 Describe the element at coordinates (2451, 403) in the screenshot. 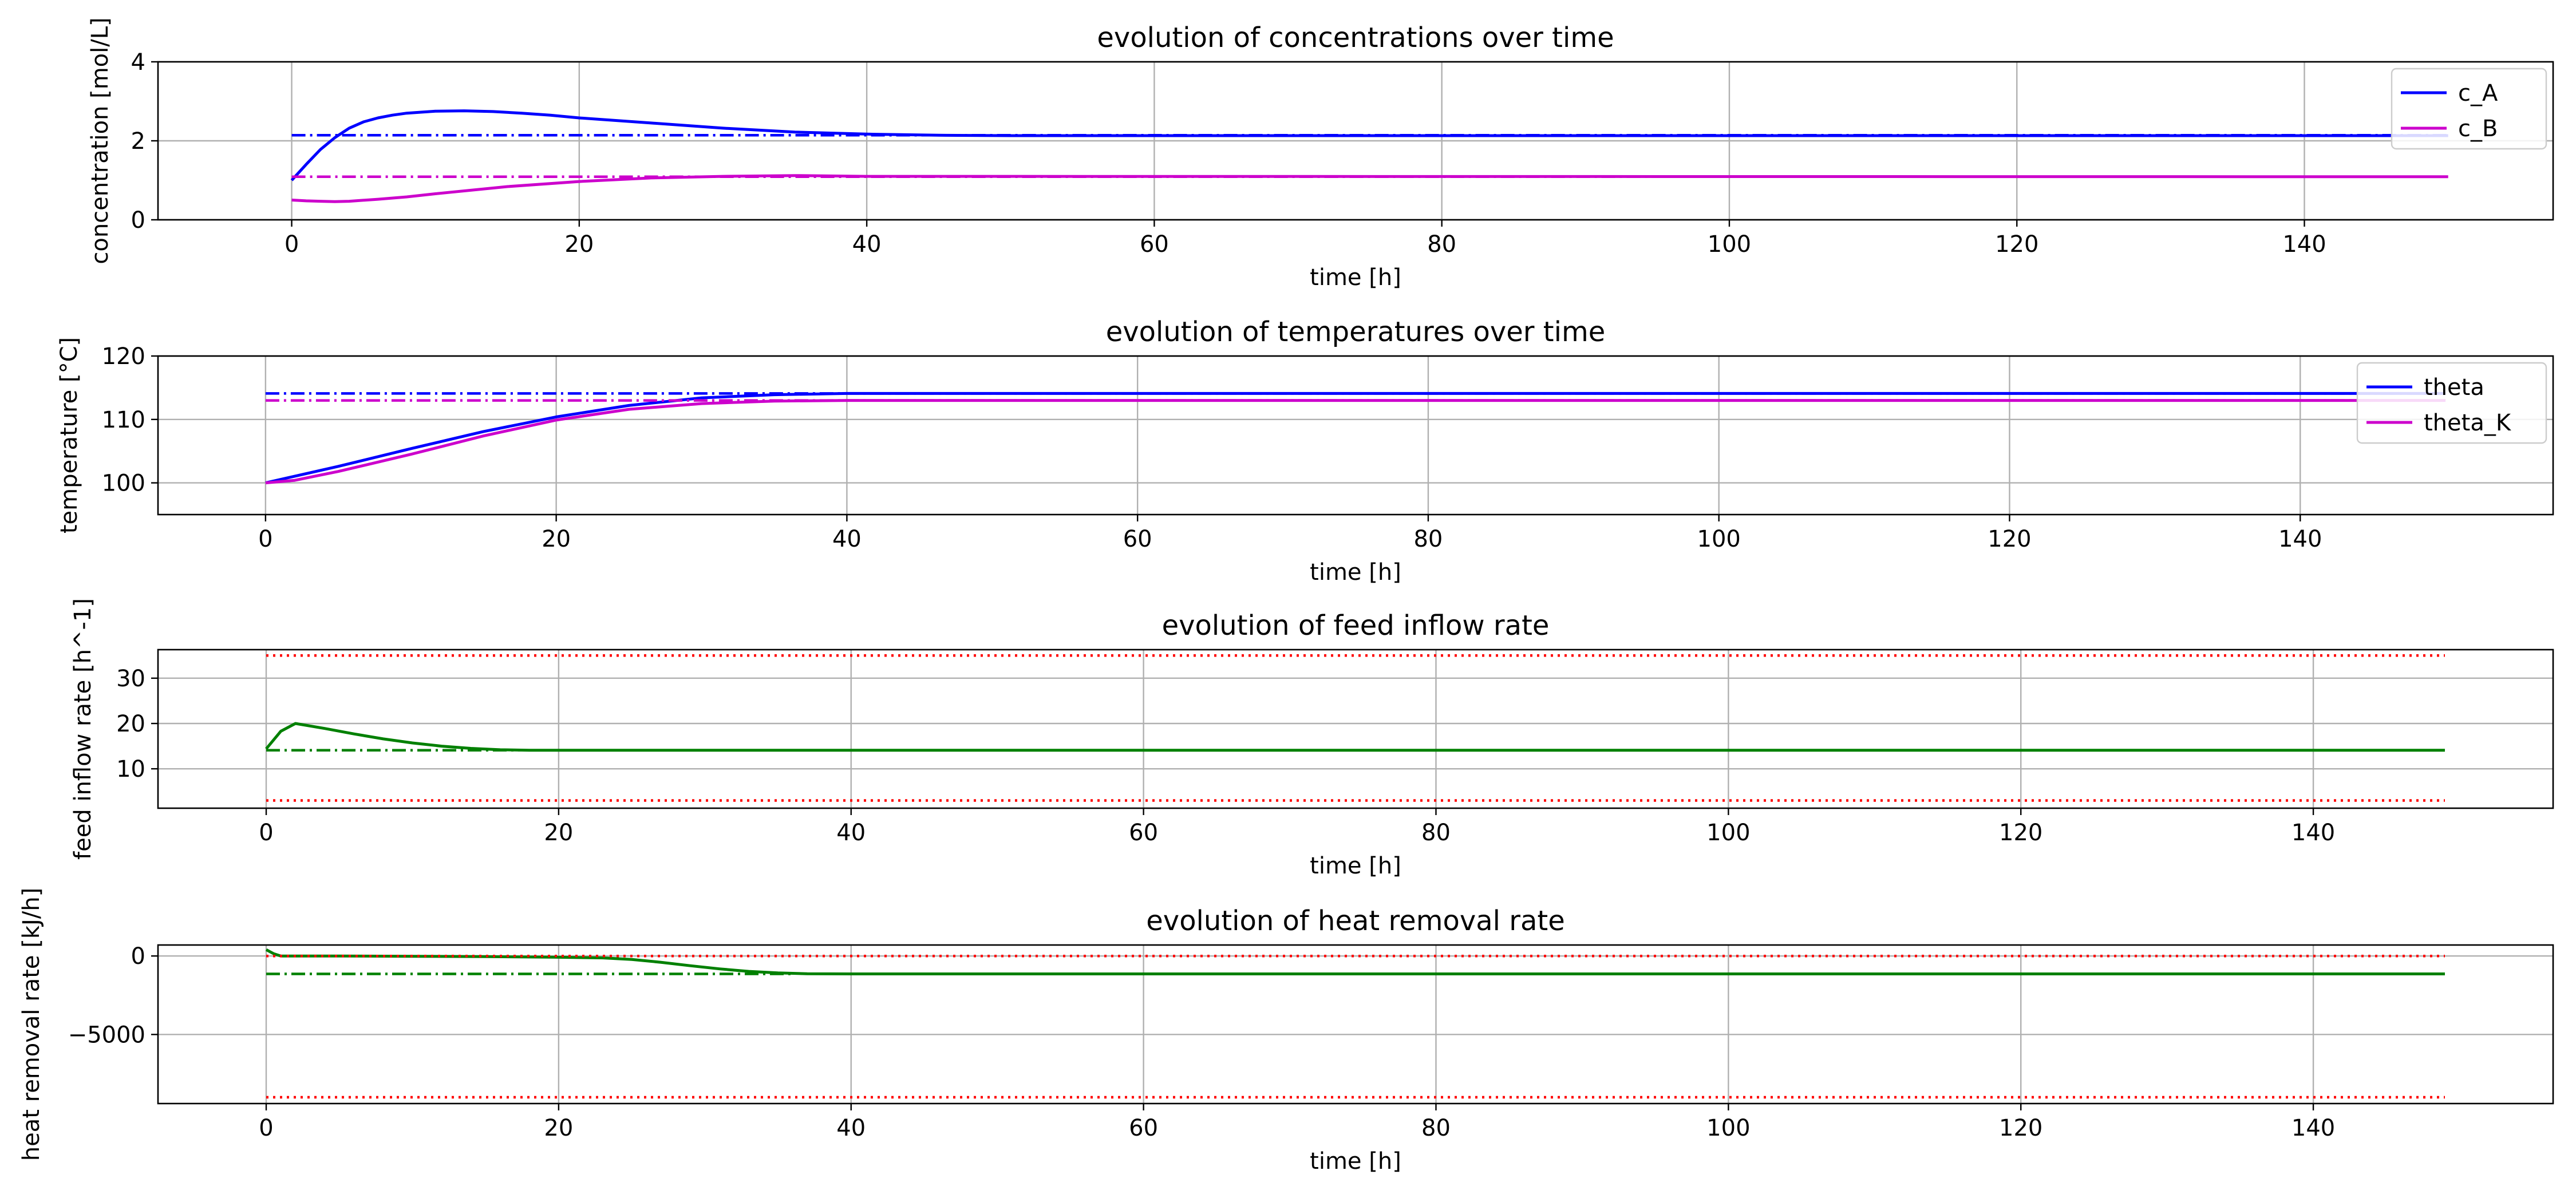

I see `legend: theta theta_K` at that location.